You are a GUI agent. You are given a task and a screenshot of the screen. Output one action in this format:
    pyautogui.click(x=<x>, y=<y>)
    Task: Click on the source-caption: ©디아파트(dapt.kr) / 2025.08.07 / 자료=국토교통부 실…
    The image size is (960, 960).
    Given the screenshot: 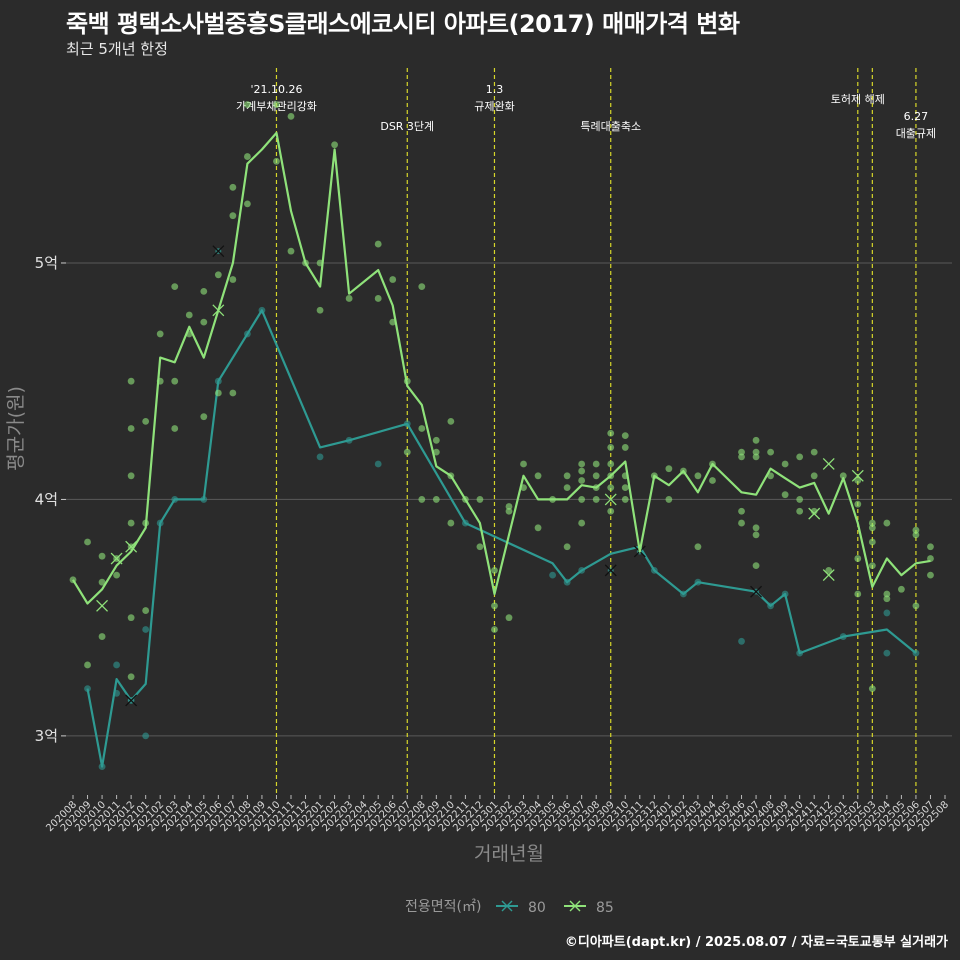 What is the action you would take?
    pyautogui.click(x=756, y=942)
    